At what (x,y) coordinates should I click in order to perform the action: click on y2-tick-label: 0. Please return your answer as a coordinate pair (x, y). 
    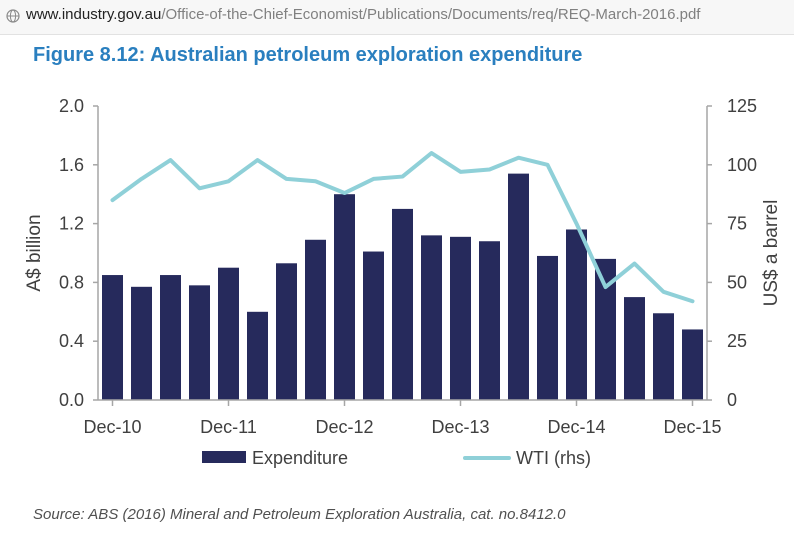
    Looking at the image, I should click on (732, 400).